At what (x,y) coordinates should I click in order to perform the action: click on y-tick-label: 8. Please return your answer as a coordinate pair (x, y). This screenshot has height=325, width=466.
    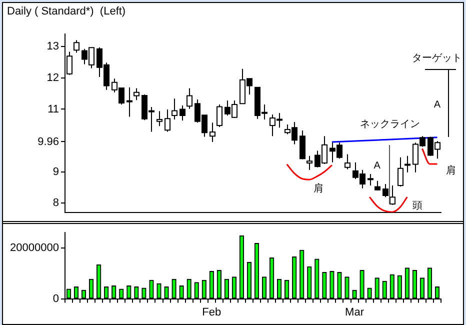
    Looking at the image, I should click on (55, 203).